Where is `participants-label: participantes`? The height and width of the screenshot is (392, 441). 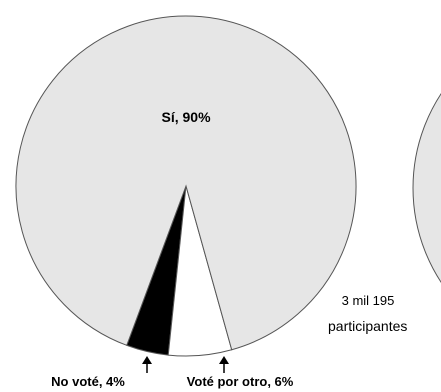
participants-label: participantes is located at coordinates (367, 326).